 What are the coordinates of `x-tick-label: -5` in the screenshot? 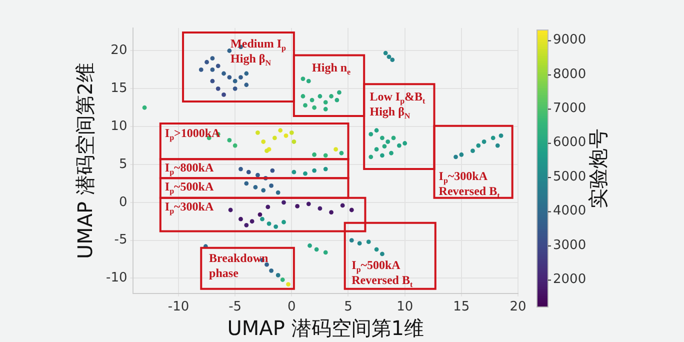 It's located at (235, 307).